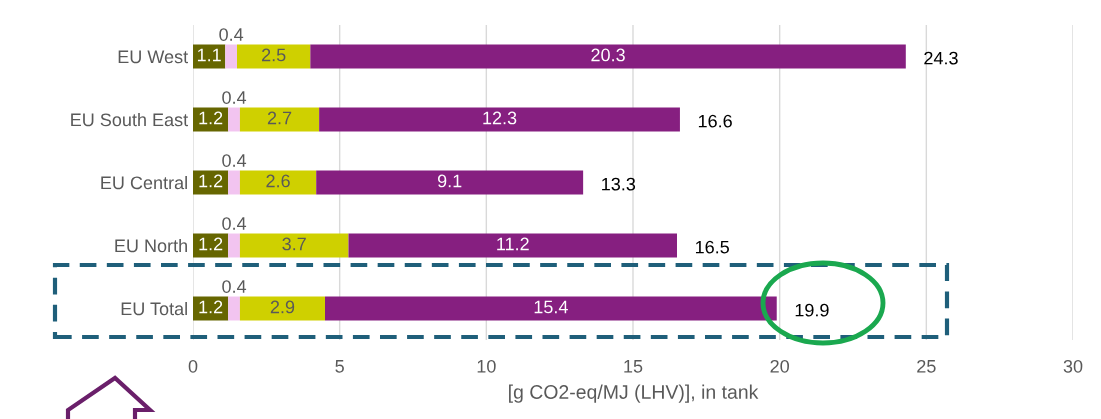 The width and height of the screenshot is (1101, 419). I want to click on total-label: 16.5, so click(712, 247).